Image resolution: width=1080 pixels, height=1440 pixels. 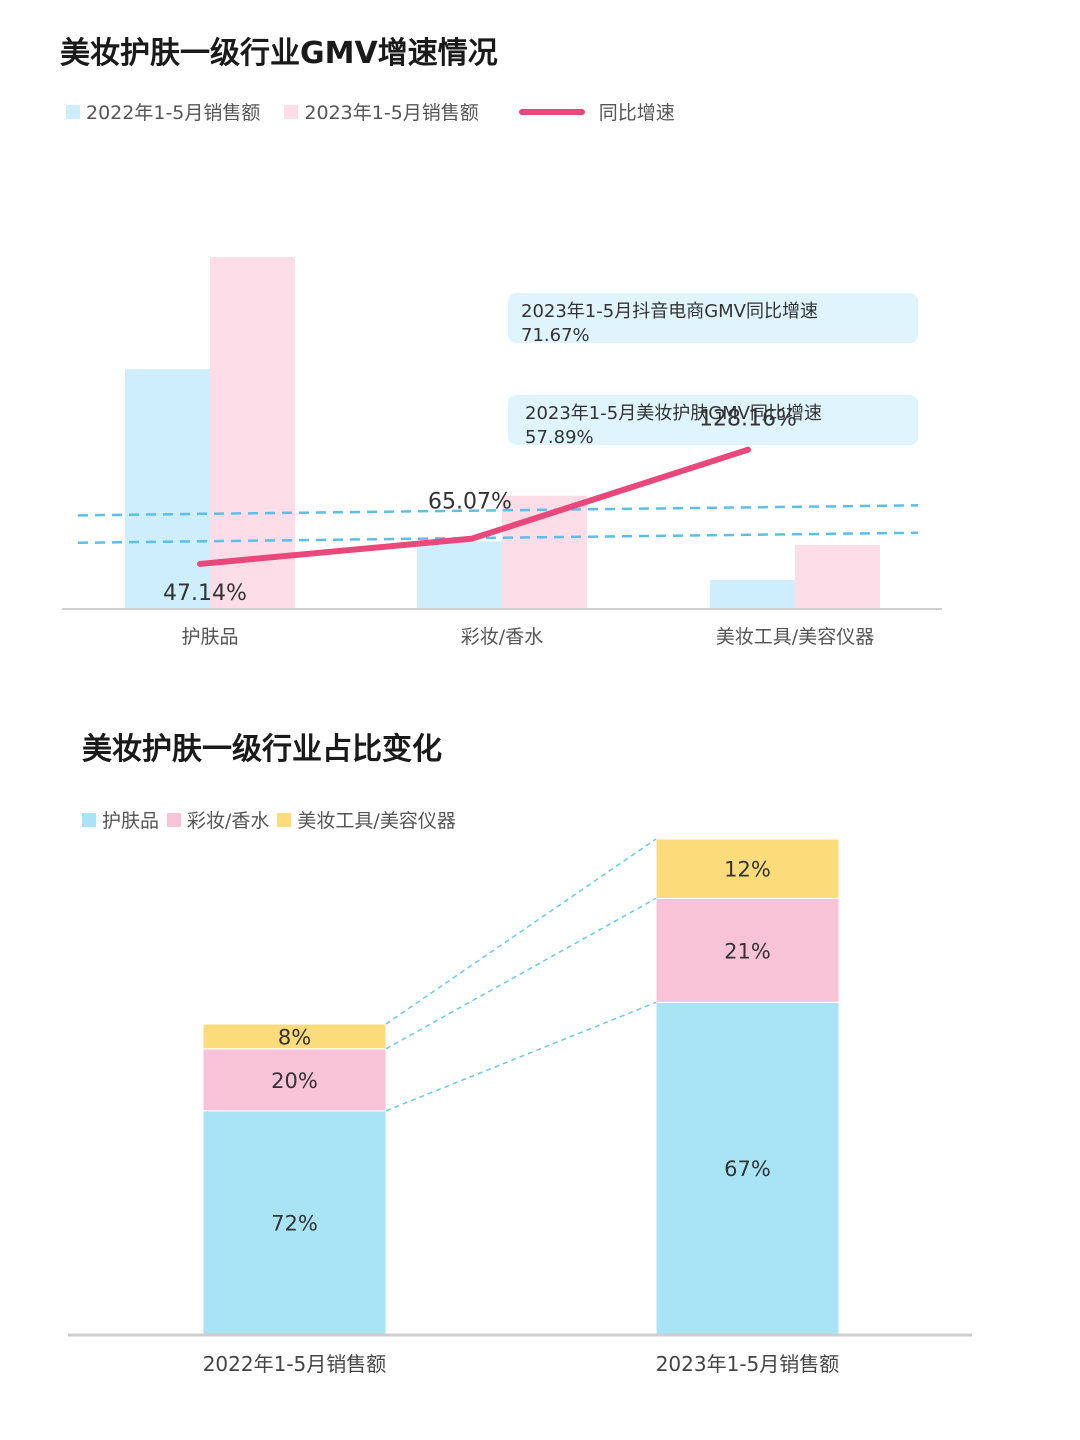 I want to click on legend-swatch-2022, so click(x=73, y=111).